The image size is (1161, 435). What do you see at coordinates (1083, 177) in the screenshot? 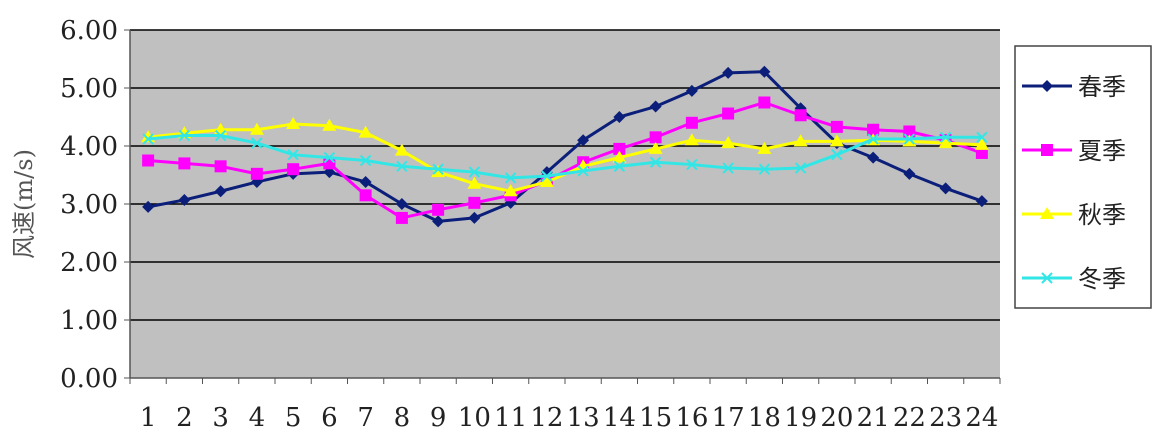
I see `legend-box` at bounding box center [1083, 177].